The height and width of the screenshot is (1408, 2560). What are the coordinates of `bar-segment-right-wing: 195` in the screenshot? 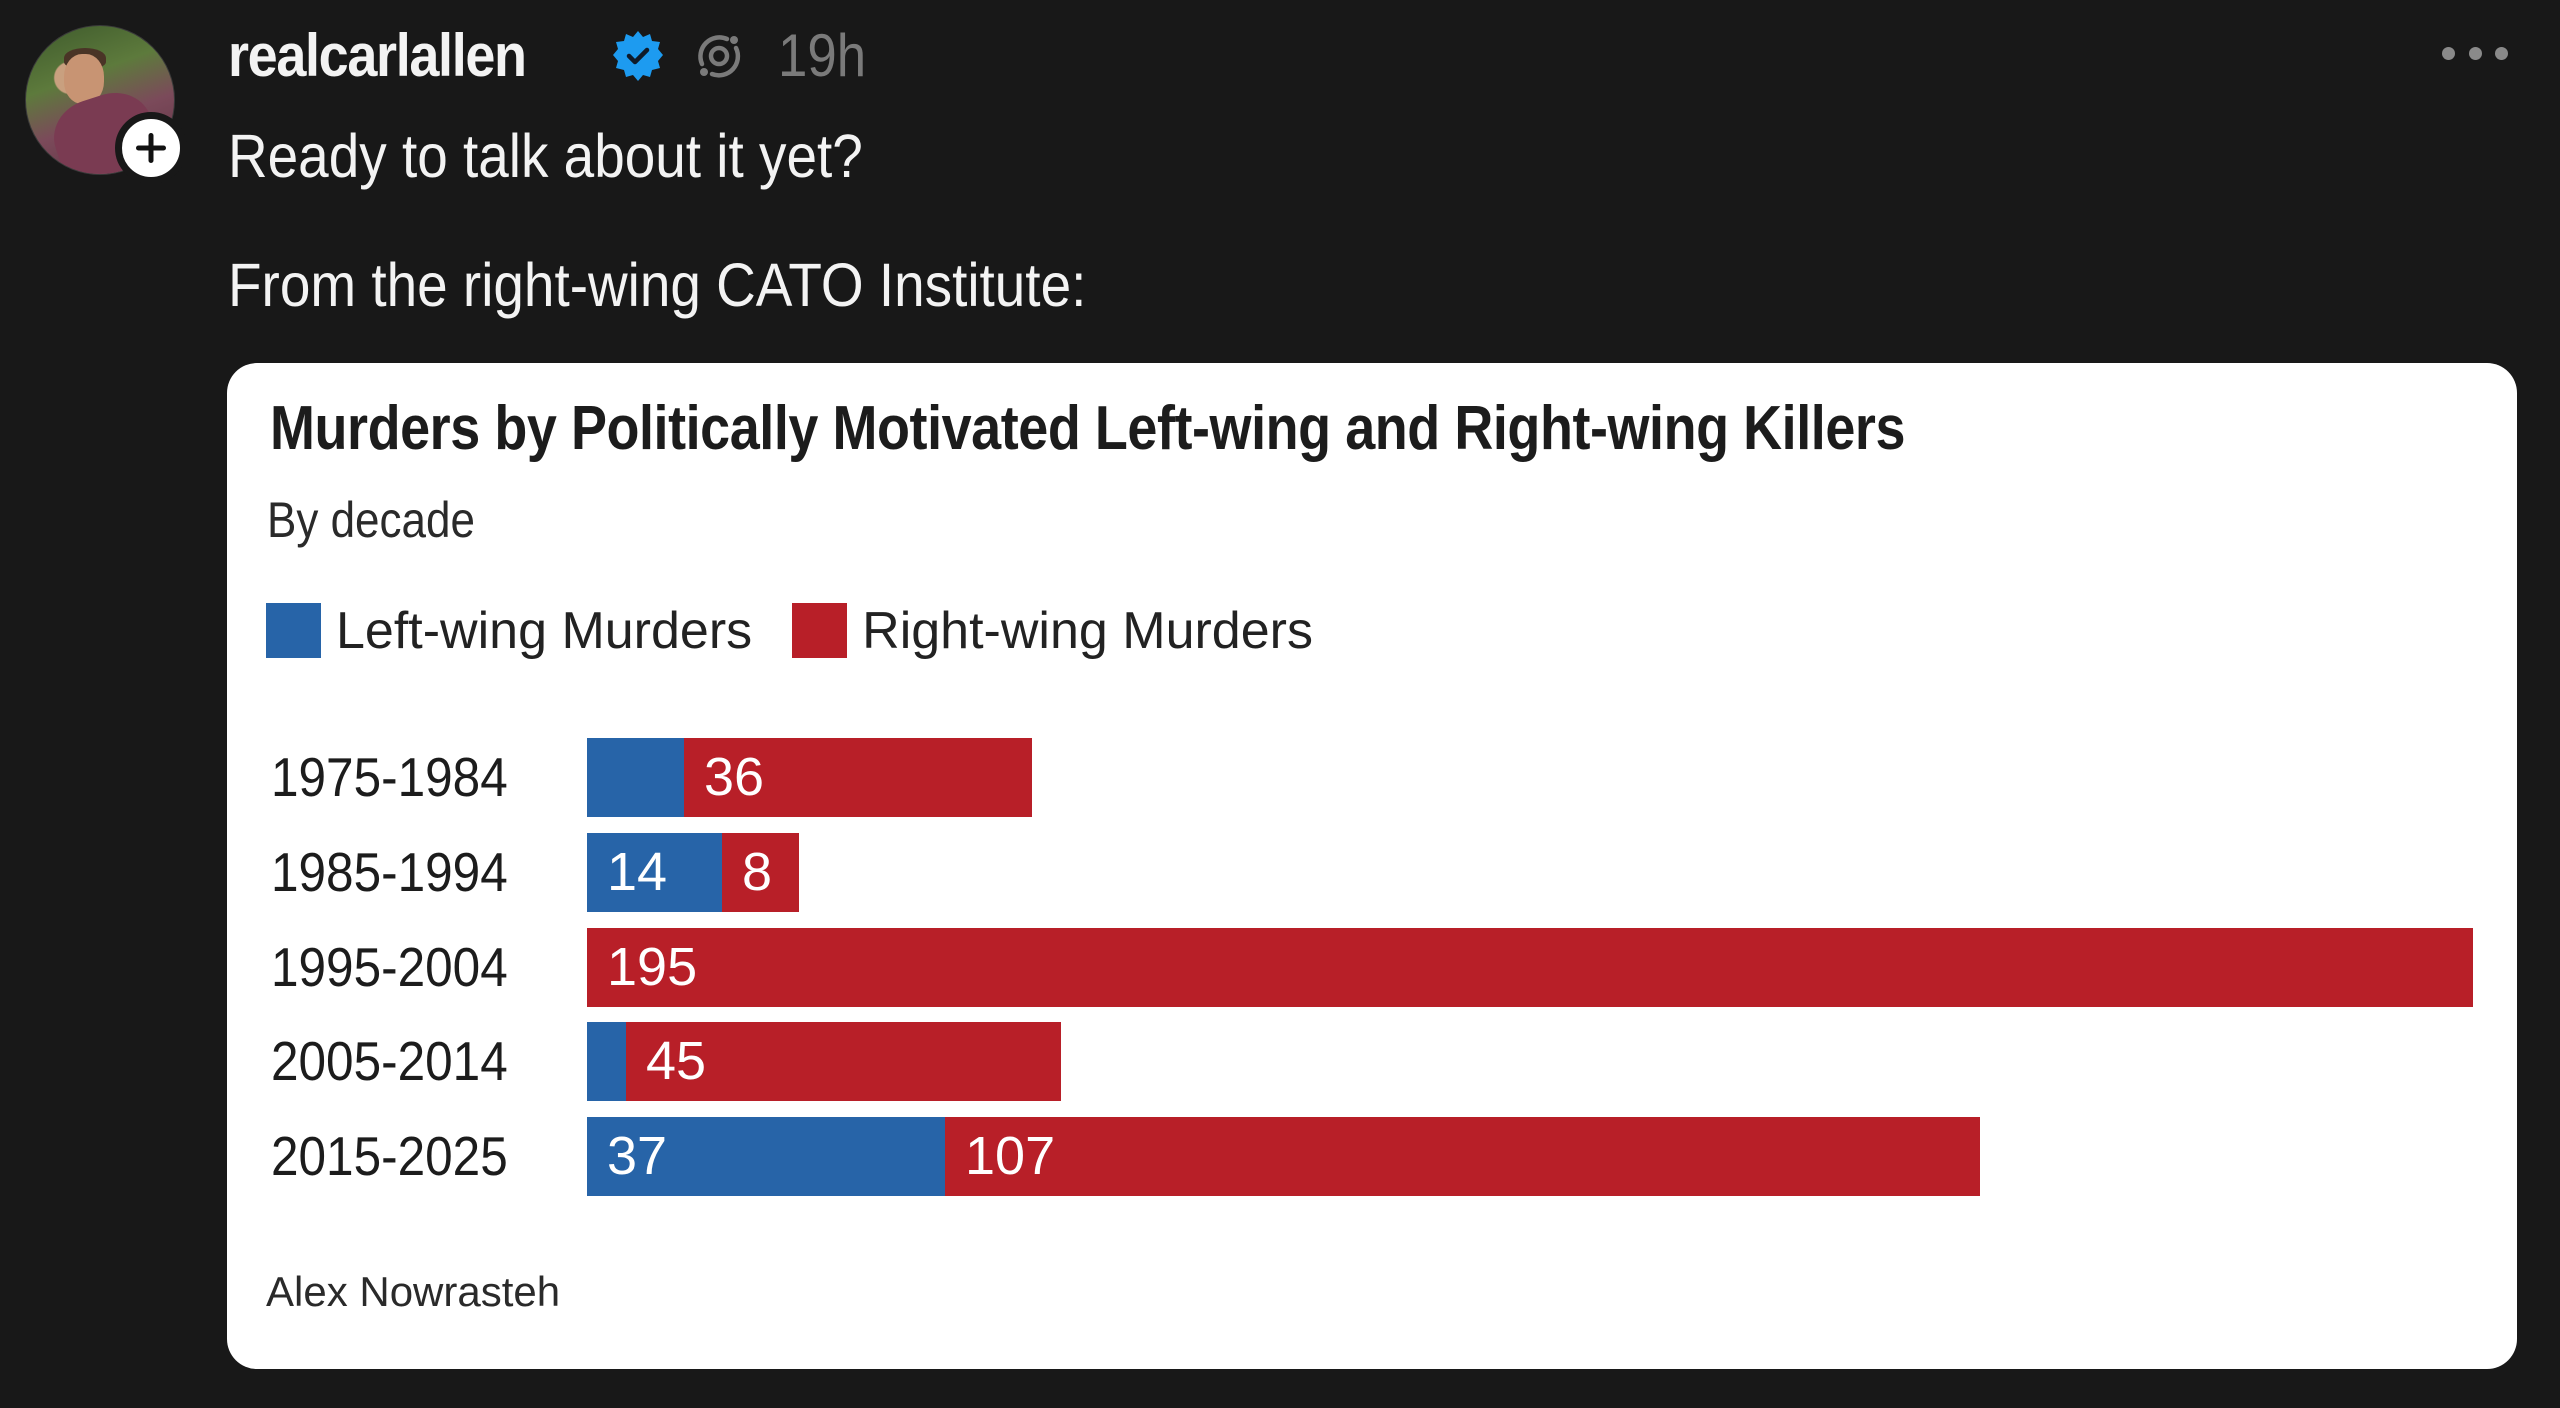 It's located at (1530, 967).